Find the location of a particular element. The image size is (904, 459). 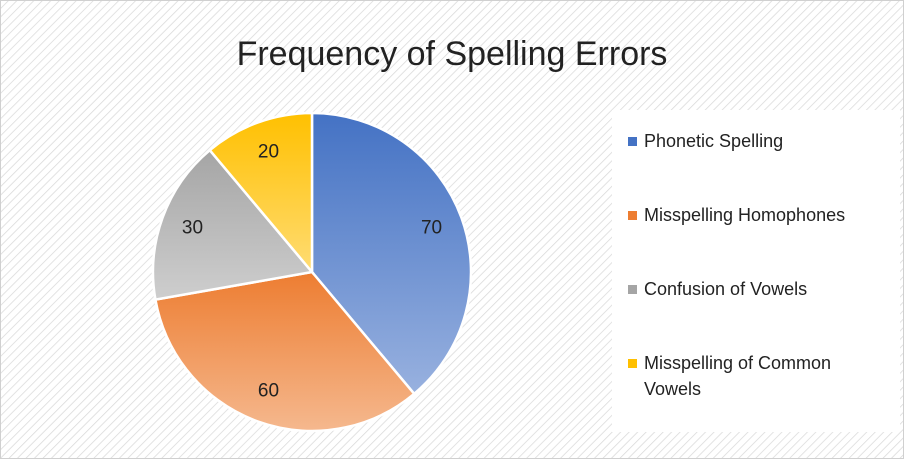

legend-item: Confusion of Vowels is located at coordinates (752, 313).